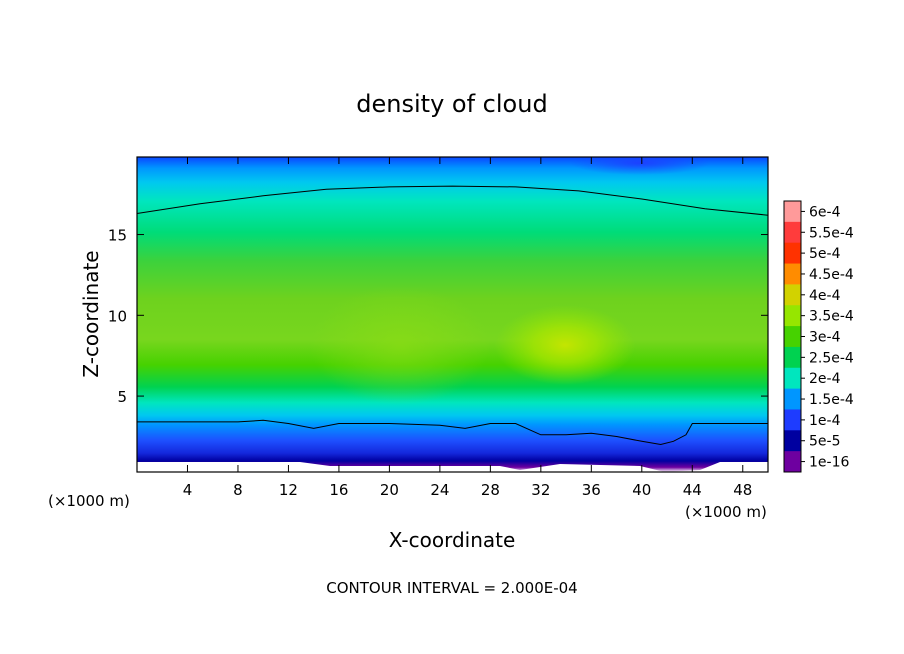 Image resolution: width=904 pixels, height=654 pixels. What do you see at coordinates (726, 512) in the screenshot?
I see `x-unit-label-right: (×1000 m)` at bounding box center [726, 512].